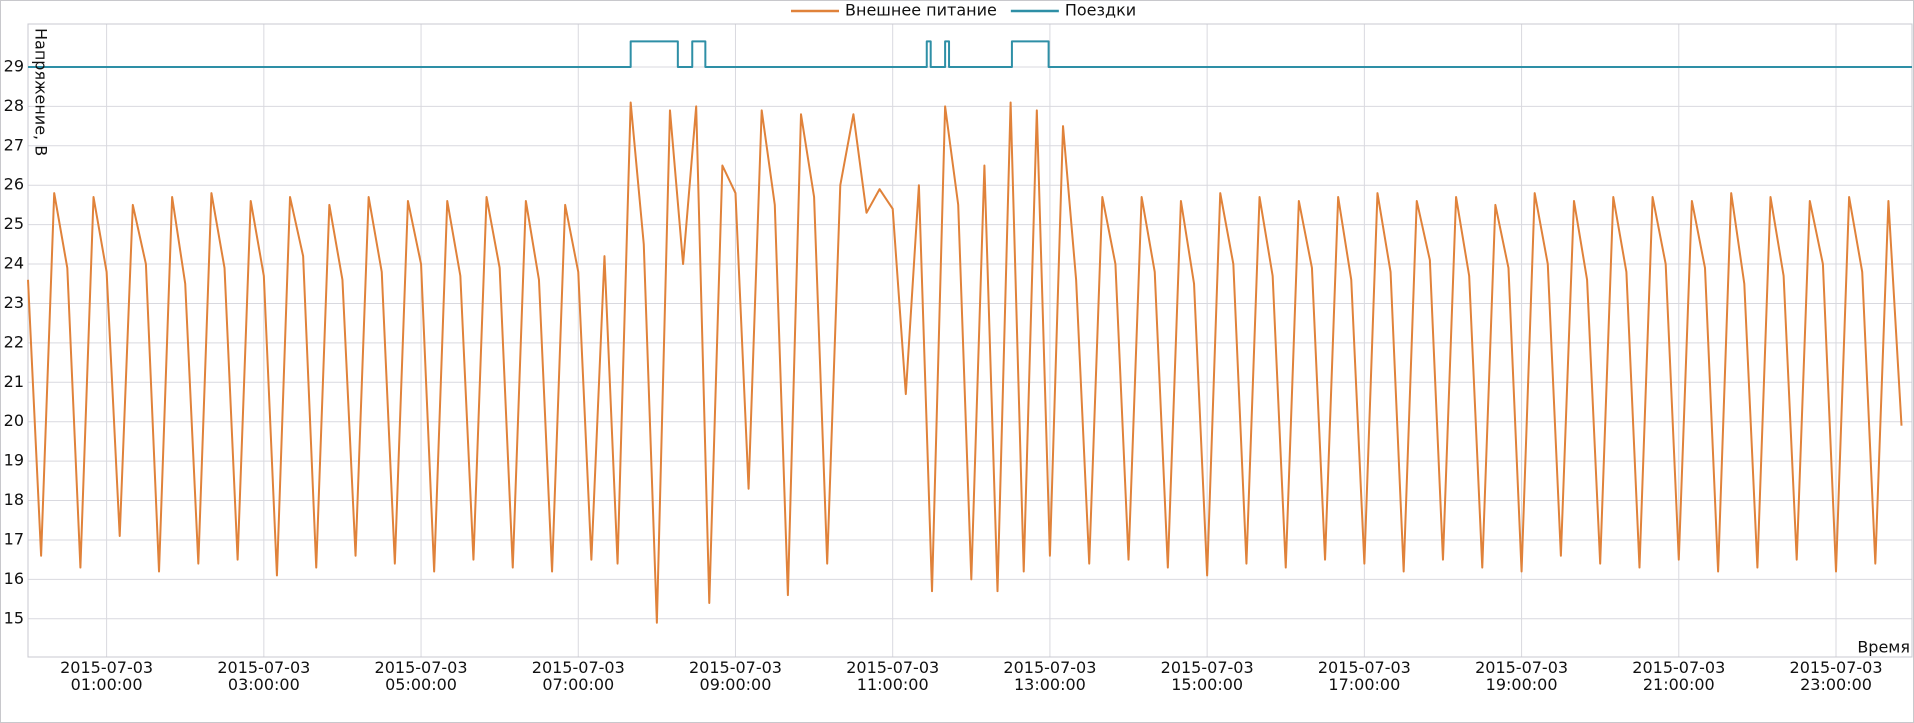 The width and height of the screenshot is (1914, 723). I want to click on y-tick-label: 20, so click(14, 420).